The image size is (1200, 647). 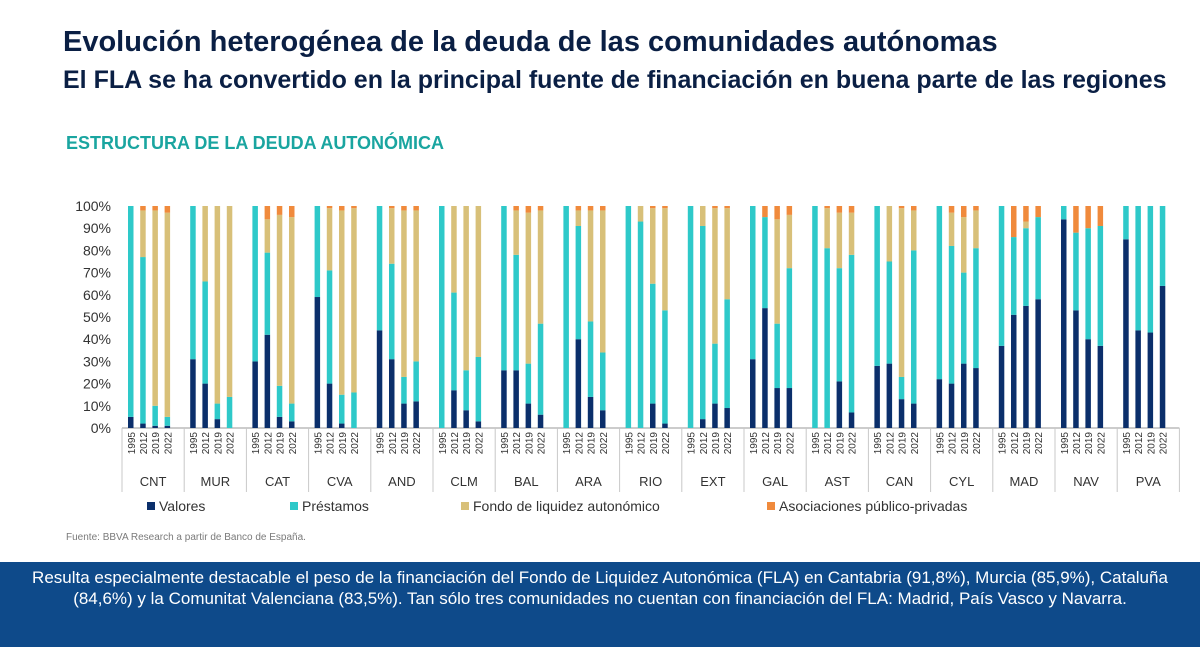 I want to click on group-label: BAL, so click(x=526, y=481).